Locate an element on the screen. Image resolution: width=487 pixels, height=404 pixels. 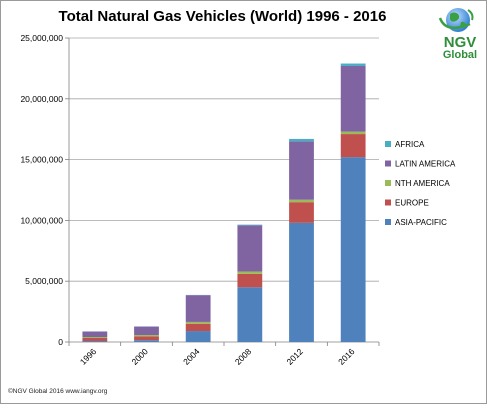
legend-label: ASIA-PACIFIC is located at coordinates (421, 222).